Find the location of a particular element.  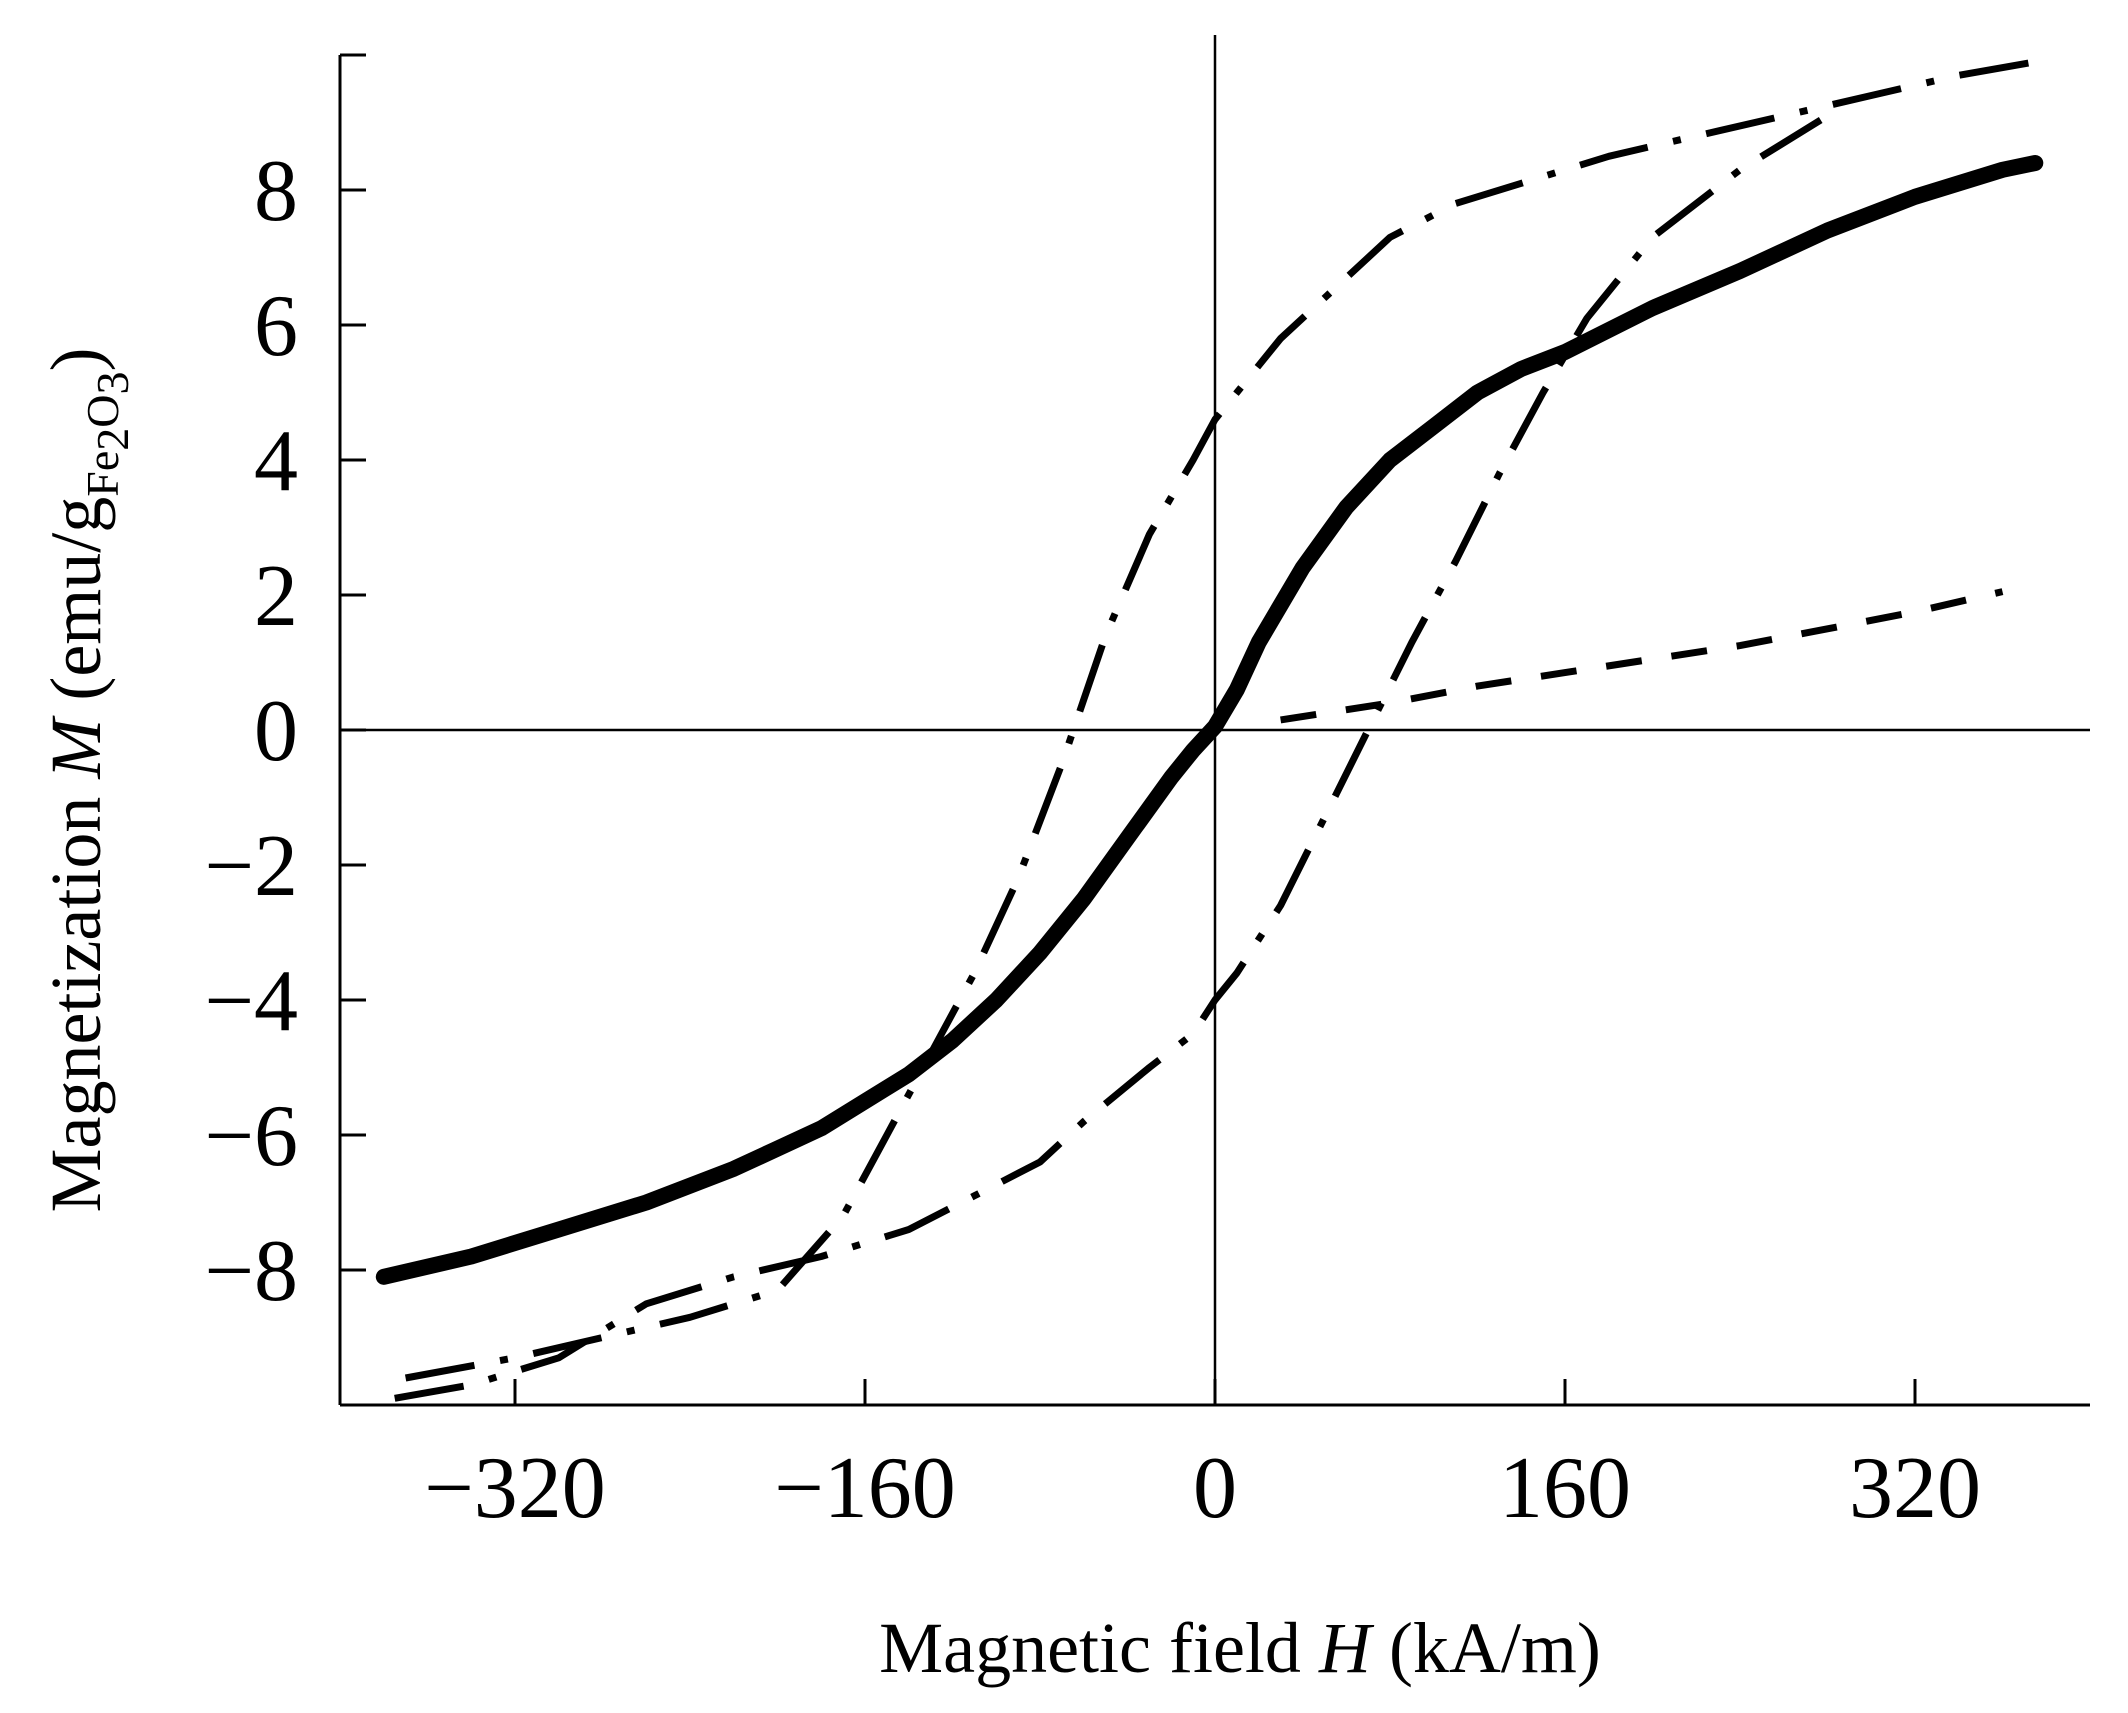

x-axis-label-prefix: Magnetic field is located at coordinates (1099, 1648).